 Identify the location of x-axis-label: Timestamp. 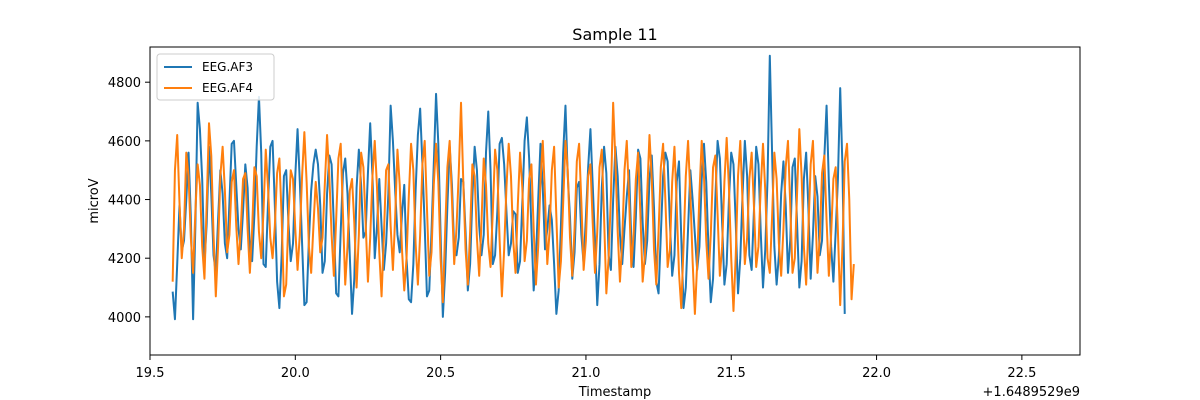
(615, 392).